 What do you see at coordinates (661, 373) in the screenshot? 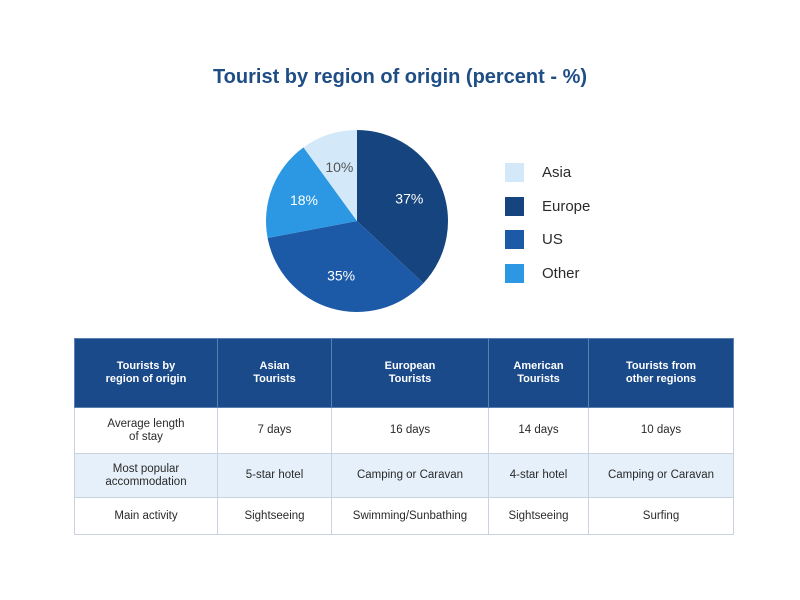
I see `column-header: Tourists from other regions` at bounding box center [661, 373].